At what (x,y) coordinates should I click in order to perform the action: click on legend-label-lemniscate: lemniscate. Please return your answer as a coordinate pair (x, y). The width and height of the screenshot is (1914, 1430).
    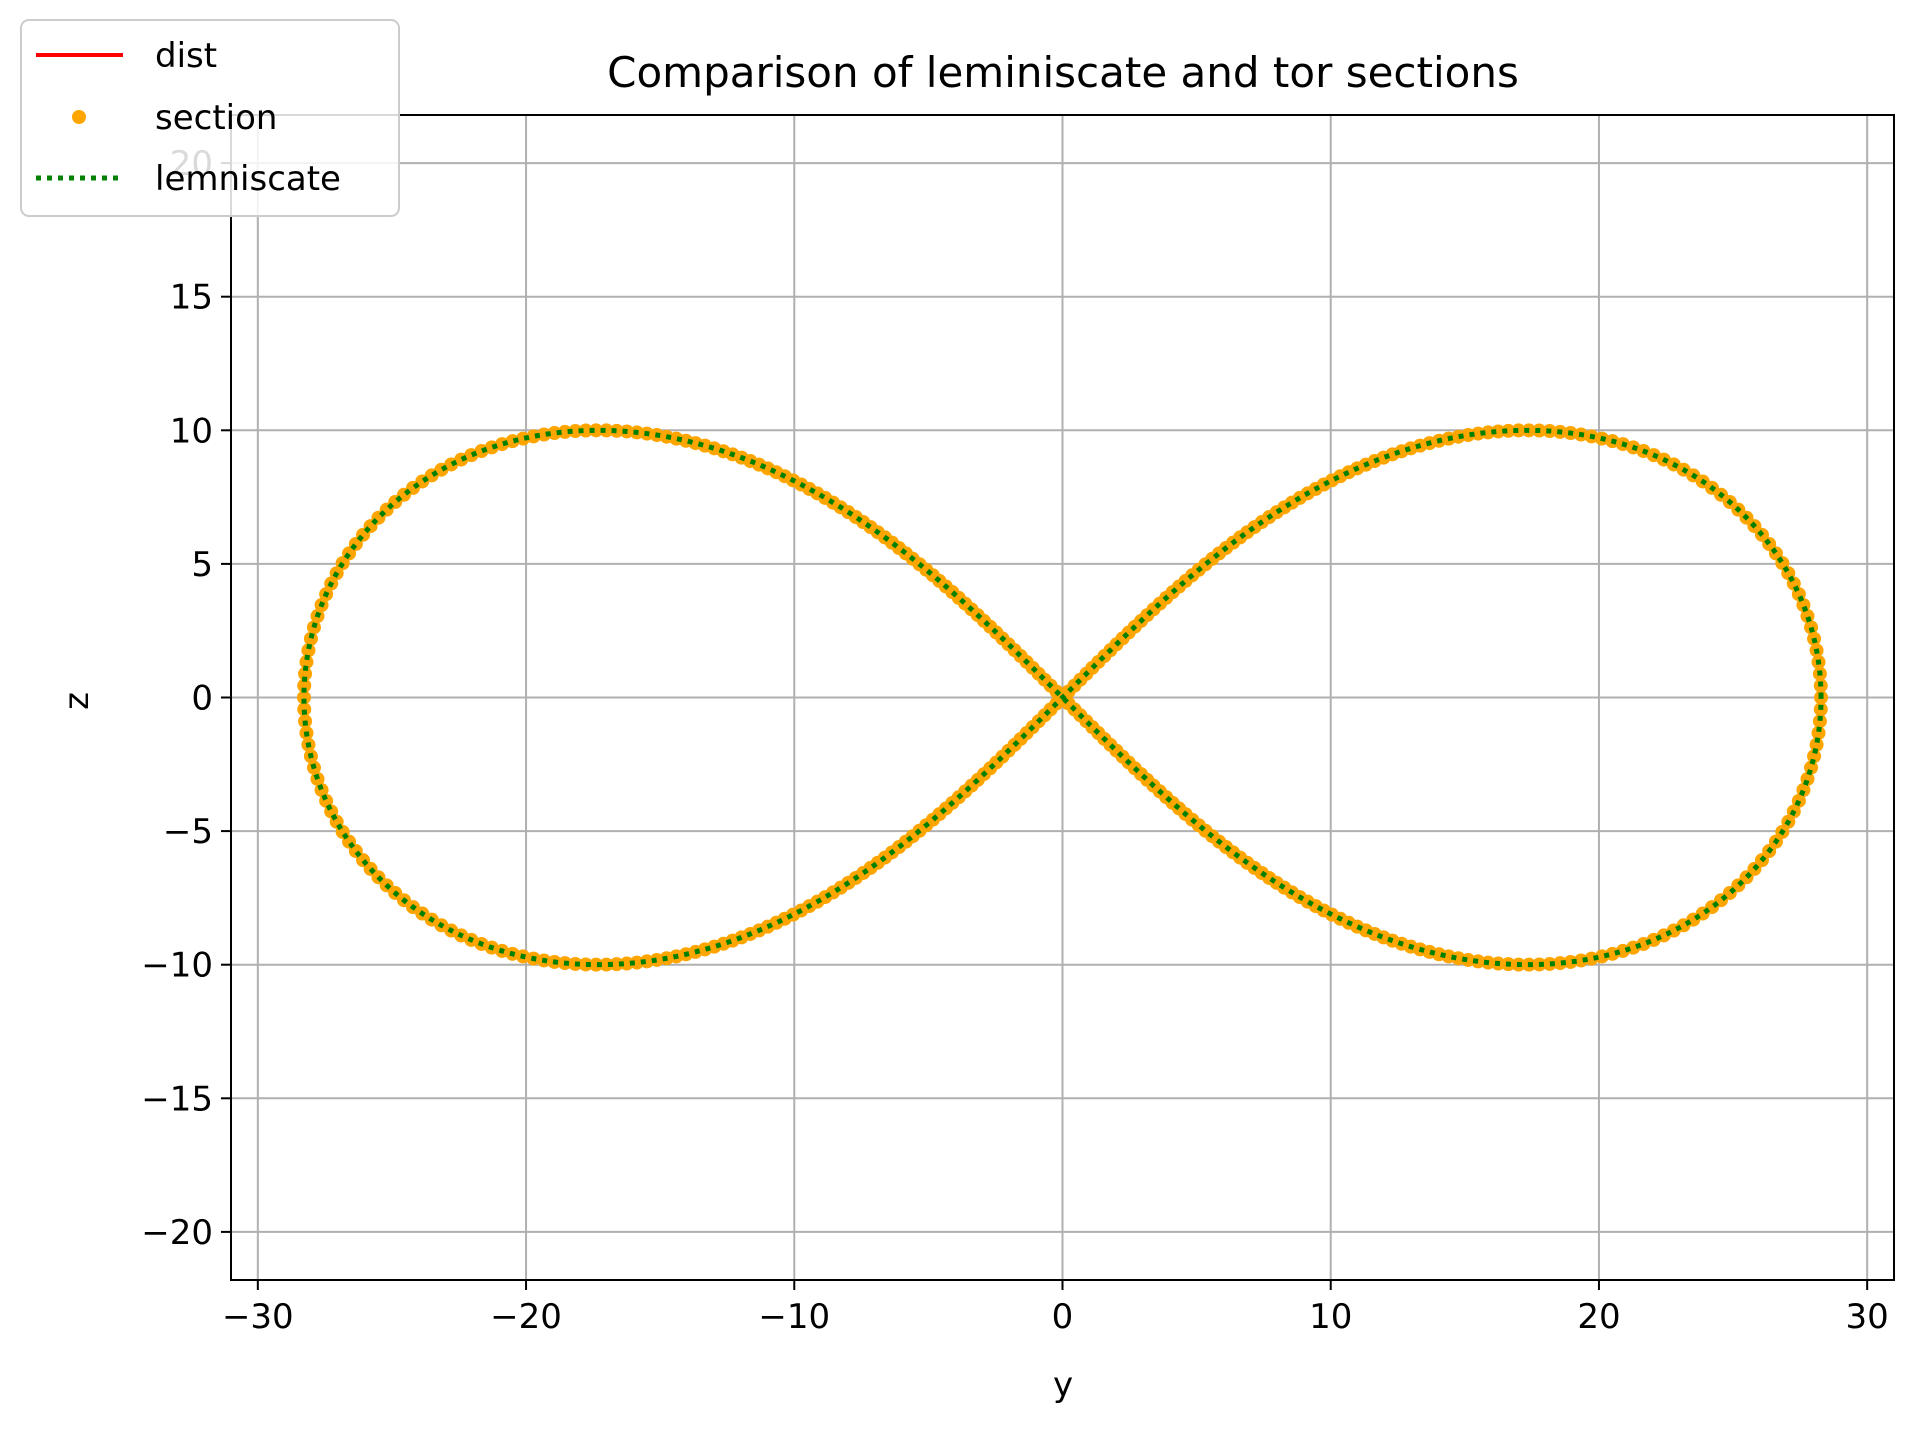
    Looking at the image, I should click on (248, 179).